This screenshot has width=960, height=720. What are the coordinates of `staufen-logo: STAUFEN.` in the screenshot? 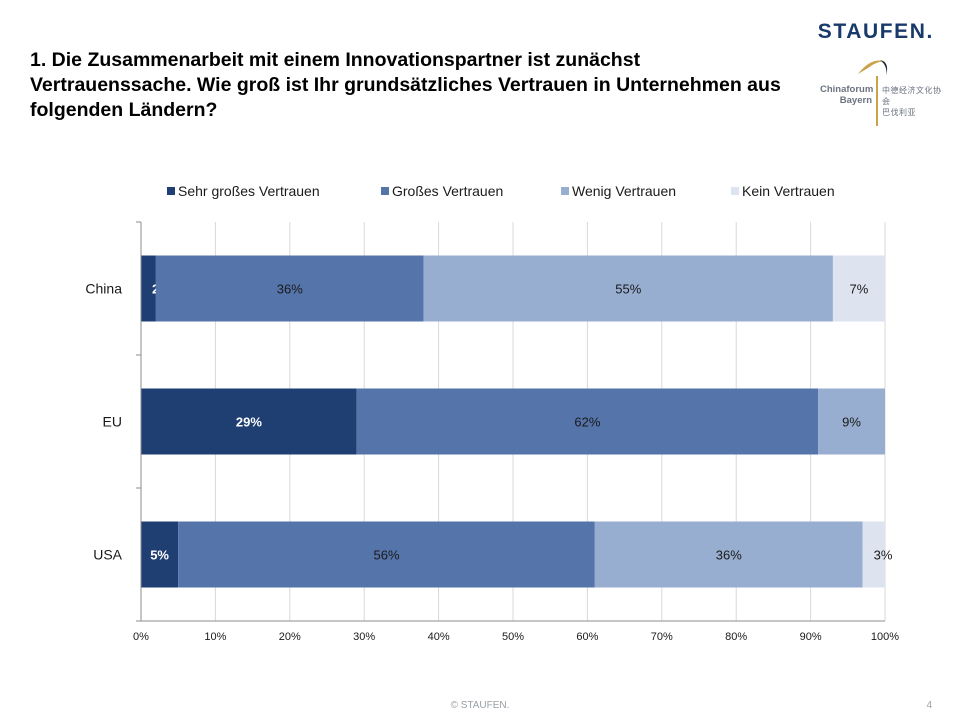 It's located at (875, 31).